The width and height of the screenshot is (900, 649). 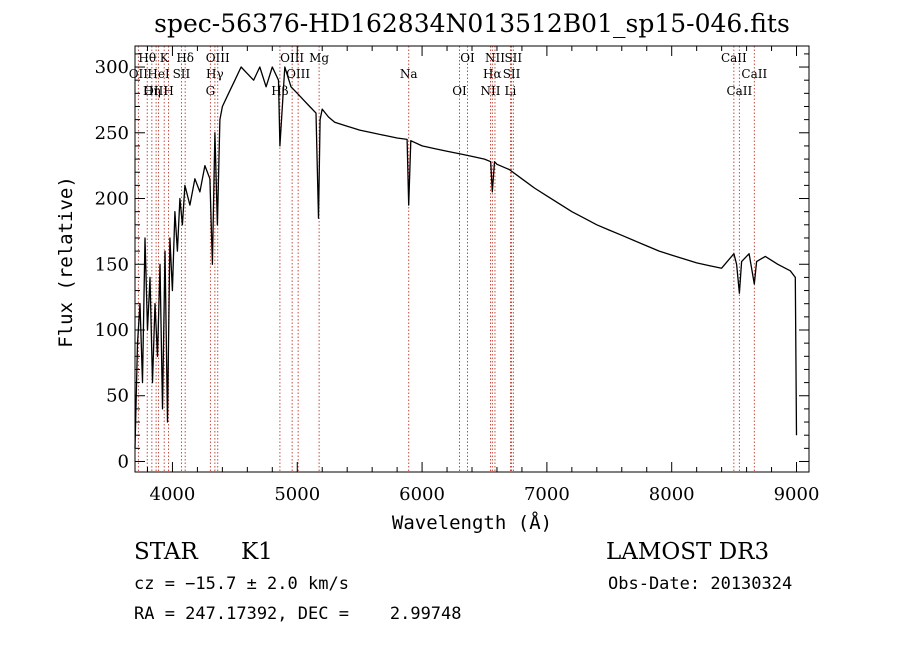 I want to click on x-tick-label: 5000, so click(x=297, y=494).